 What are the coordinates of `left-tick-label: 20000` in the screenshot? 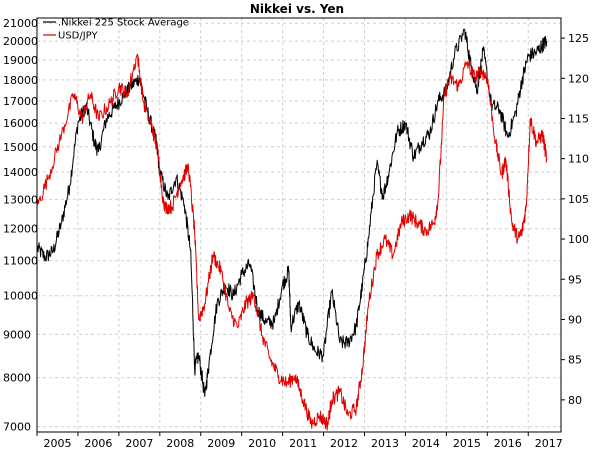 It's located at (20, 41).